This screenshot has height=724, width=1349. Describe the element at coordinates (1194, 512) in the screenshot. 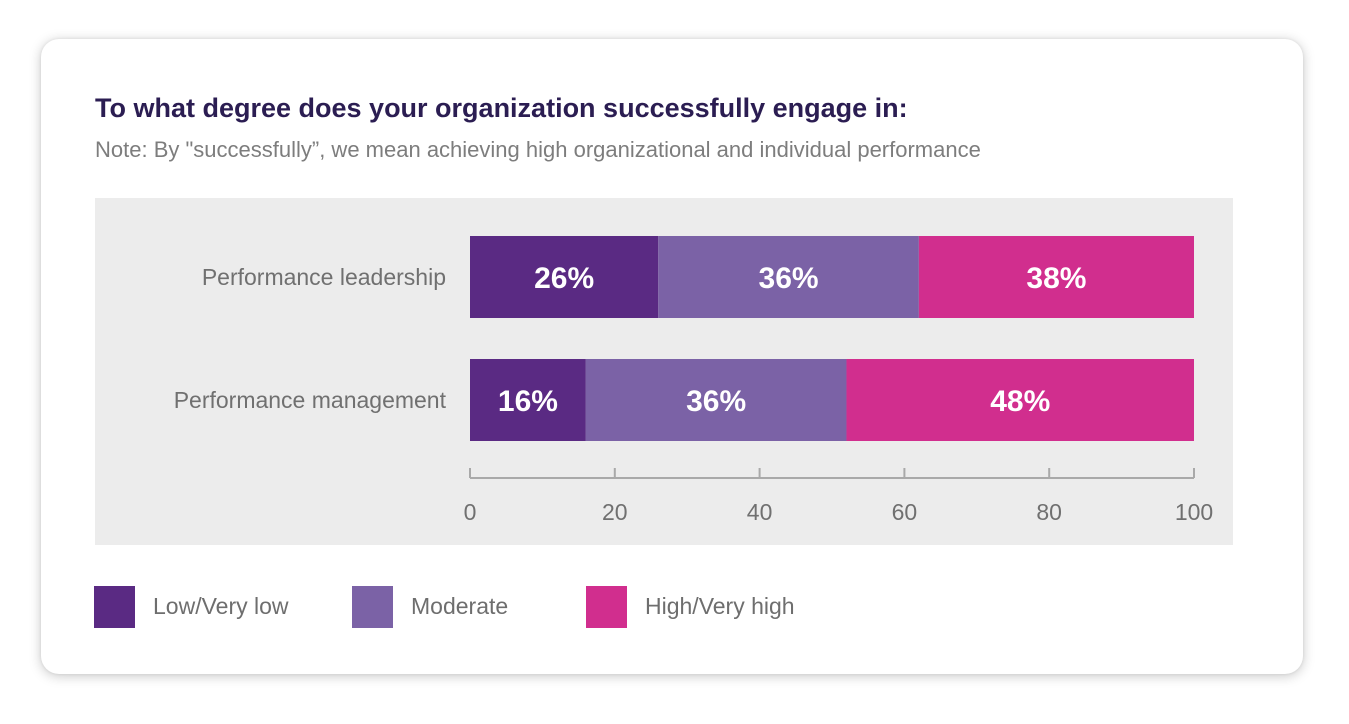

I see `x-tick-label: 100` at that location.